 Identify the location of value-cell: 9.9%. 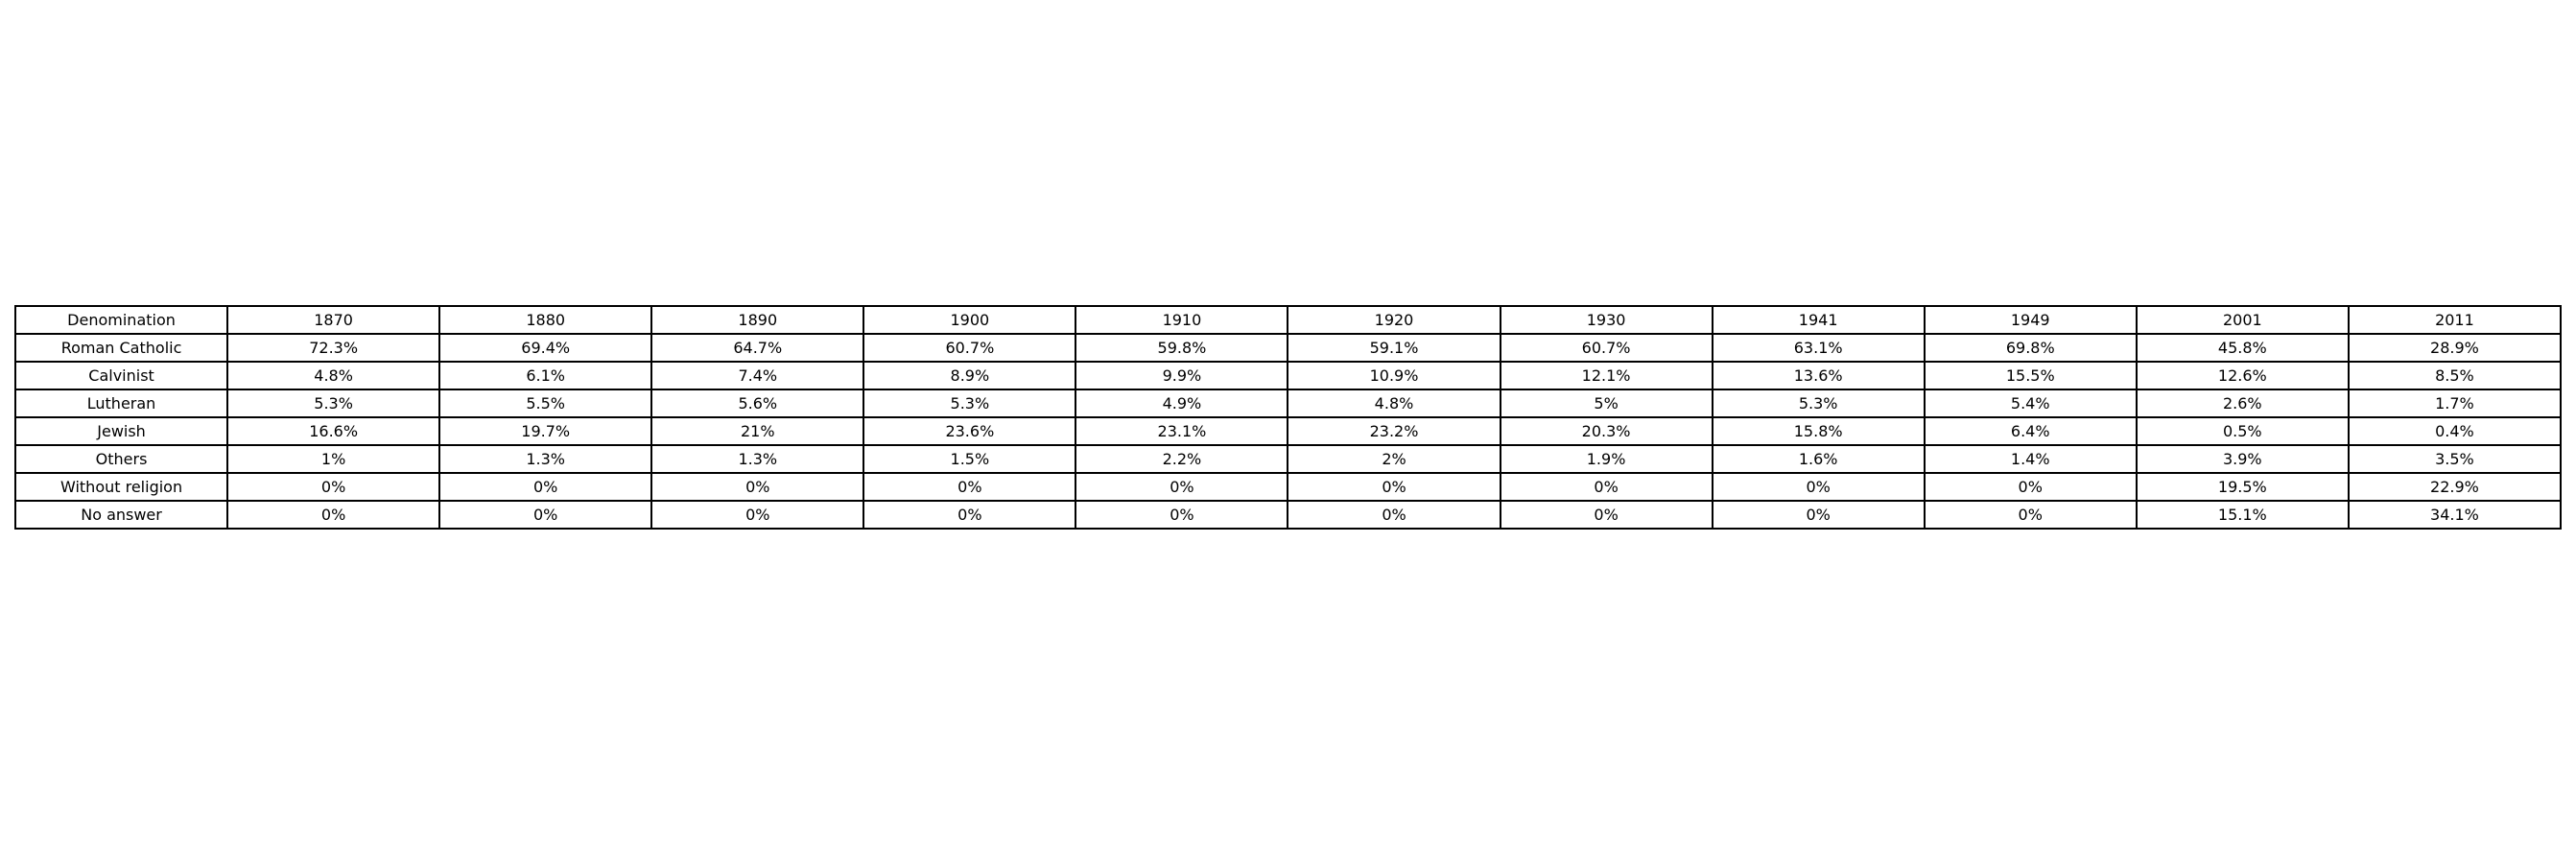
(1182, 375).